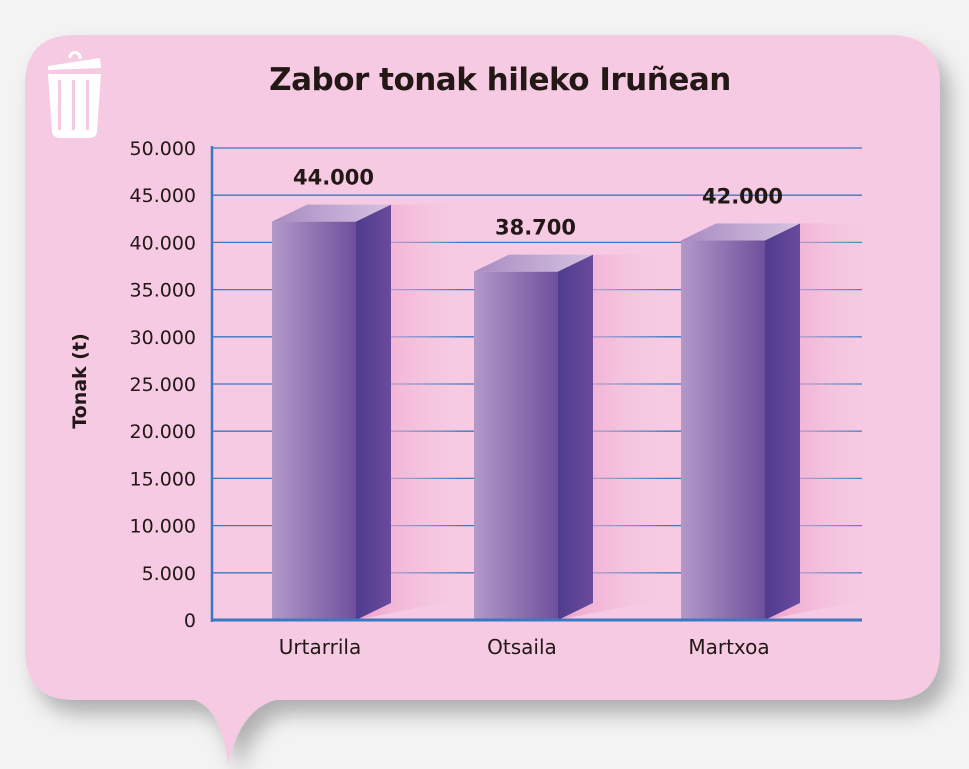 The image size is (969, 769). Describe the element at coordinates (163, 291) in the screenshot. I see `y-tick-label: 35.000` at that location.